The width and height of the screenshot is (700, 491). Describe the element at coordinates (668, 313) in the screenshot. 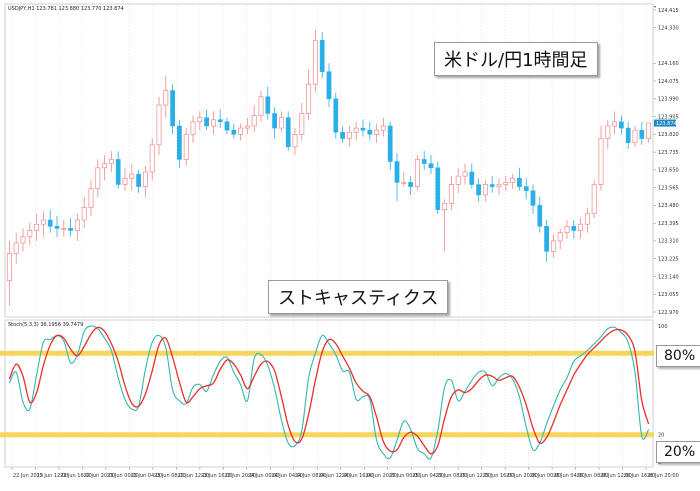

I see `price-y-tick-label: 122.970` at that location.